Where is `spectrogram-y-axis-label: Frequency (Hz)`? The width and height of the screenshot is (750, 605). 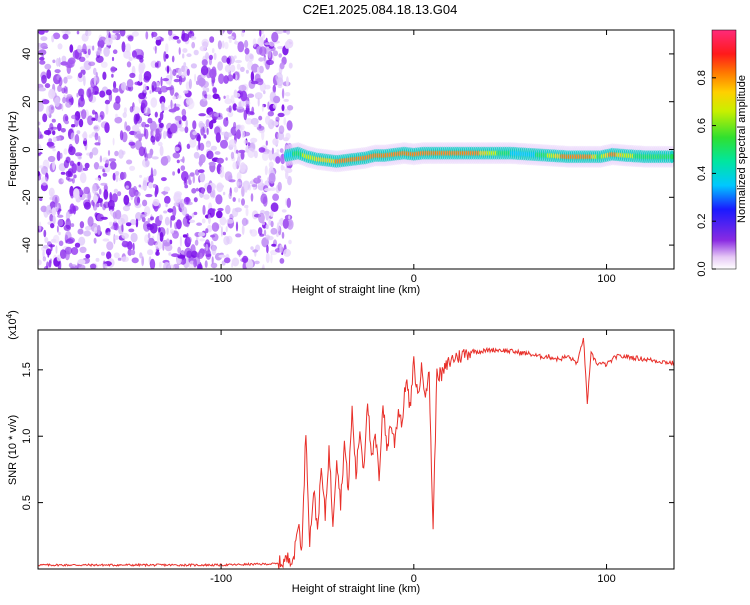
spectrogram-y-axis-label: Frequency (Hz) is located at coordinates (13, 149).